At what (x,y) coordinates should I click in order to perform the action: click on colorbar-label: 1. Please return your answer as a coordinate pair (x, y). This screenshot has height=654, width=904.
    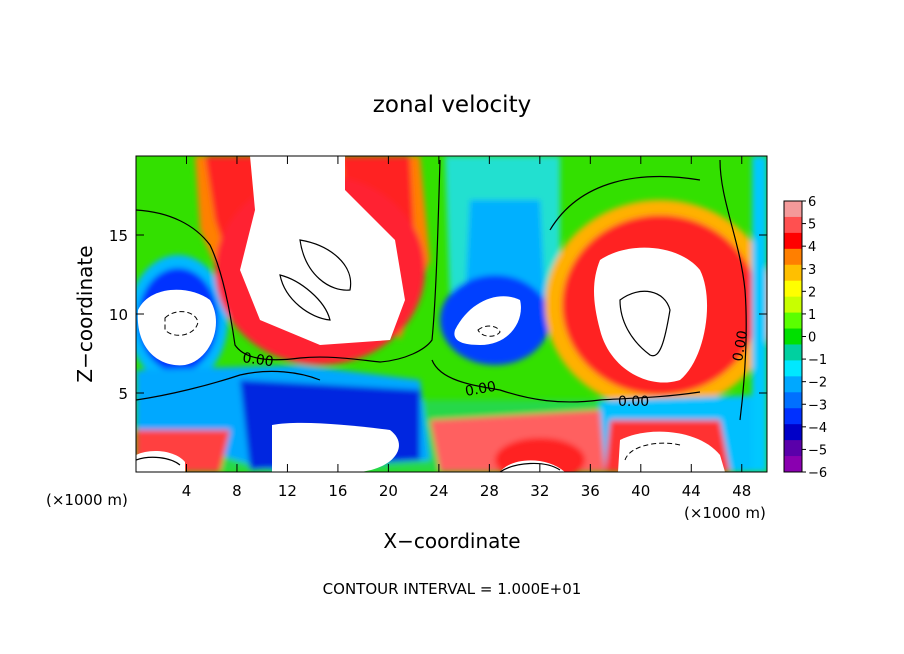
    Looking at the image, I should click on (812, 315).